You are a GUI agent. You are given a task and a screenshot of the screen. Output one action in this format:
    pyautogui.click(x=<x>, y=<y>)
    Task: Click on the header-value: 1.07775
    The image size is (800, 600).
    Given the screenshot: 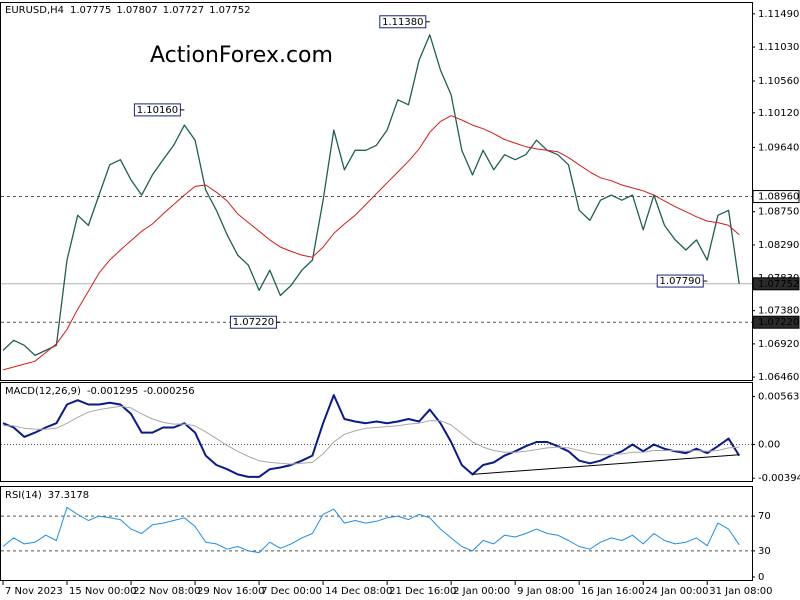 What is the action you would take?
    pyautogui.click(x=90, y=10)
    